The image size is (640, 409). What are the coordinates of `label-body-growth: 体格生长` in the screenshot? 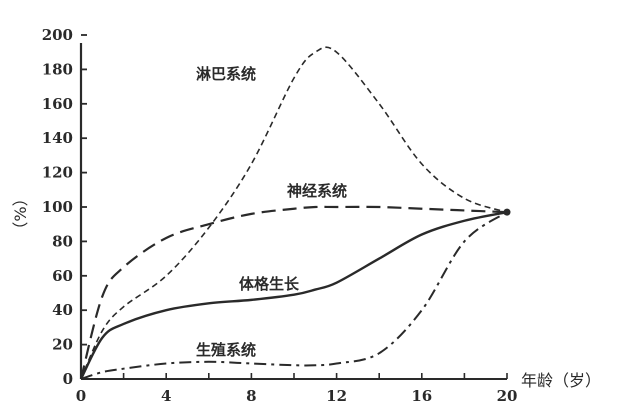 It's located at (269, 284).